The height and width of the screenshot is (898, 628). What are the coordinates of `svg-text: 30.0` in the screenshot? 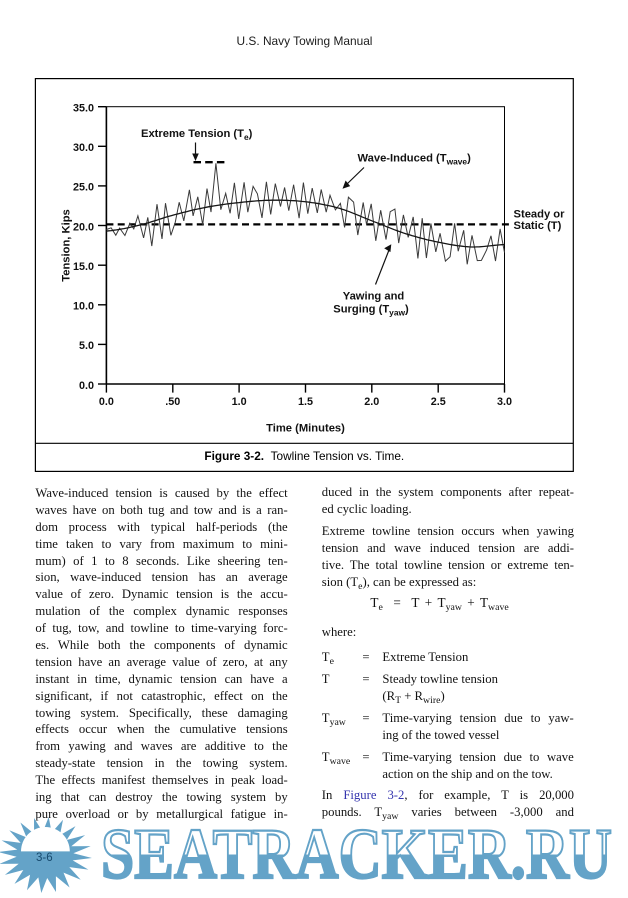 It's located at (83, 148).